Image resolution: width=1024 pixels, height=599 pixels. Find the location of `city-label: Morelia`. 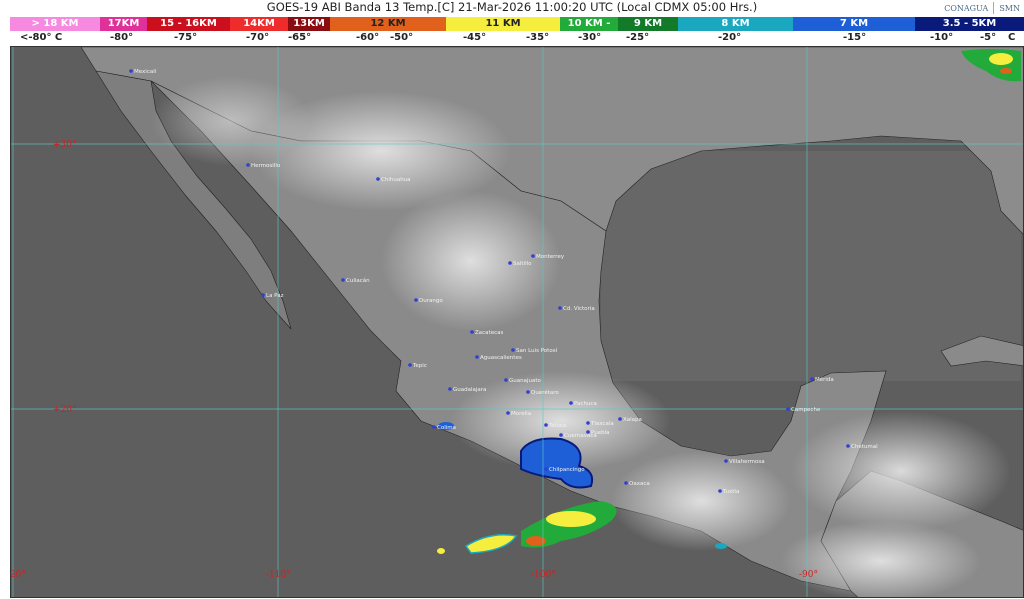

city-label: Morelia is located at coordinates (521, 414).